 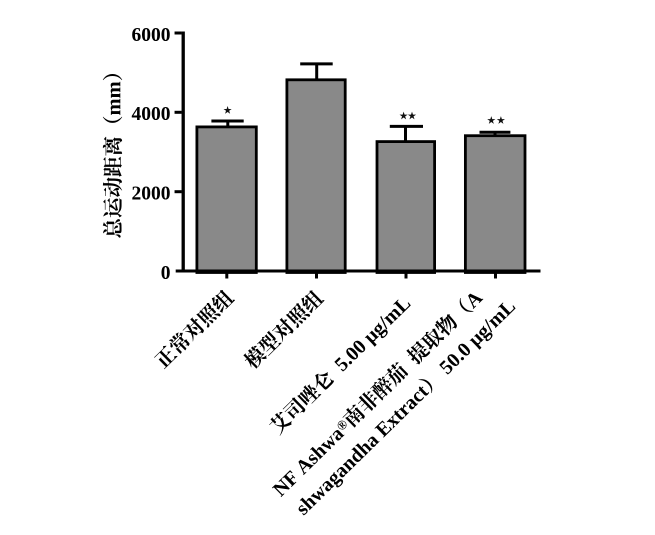 What do you see at coordinates (151, 194) in the screenshot?
I see `svg-text: 2000` at bounding box center [151, 194].